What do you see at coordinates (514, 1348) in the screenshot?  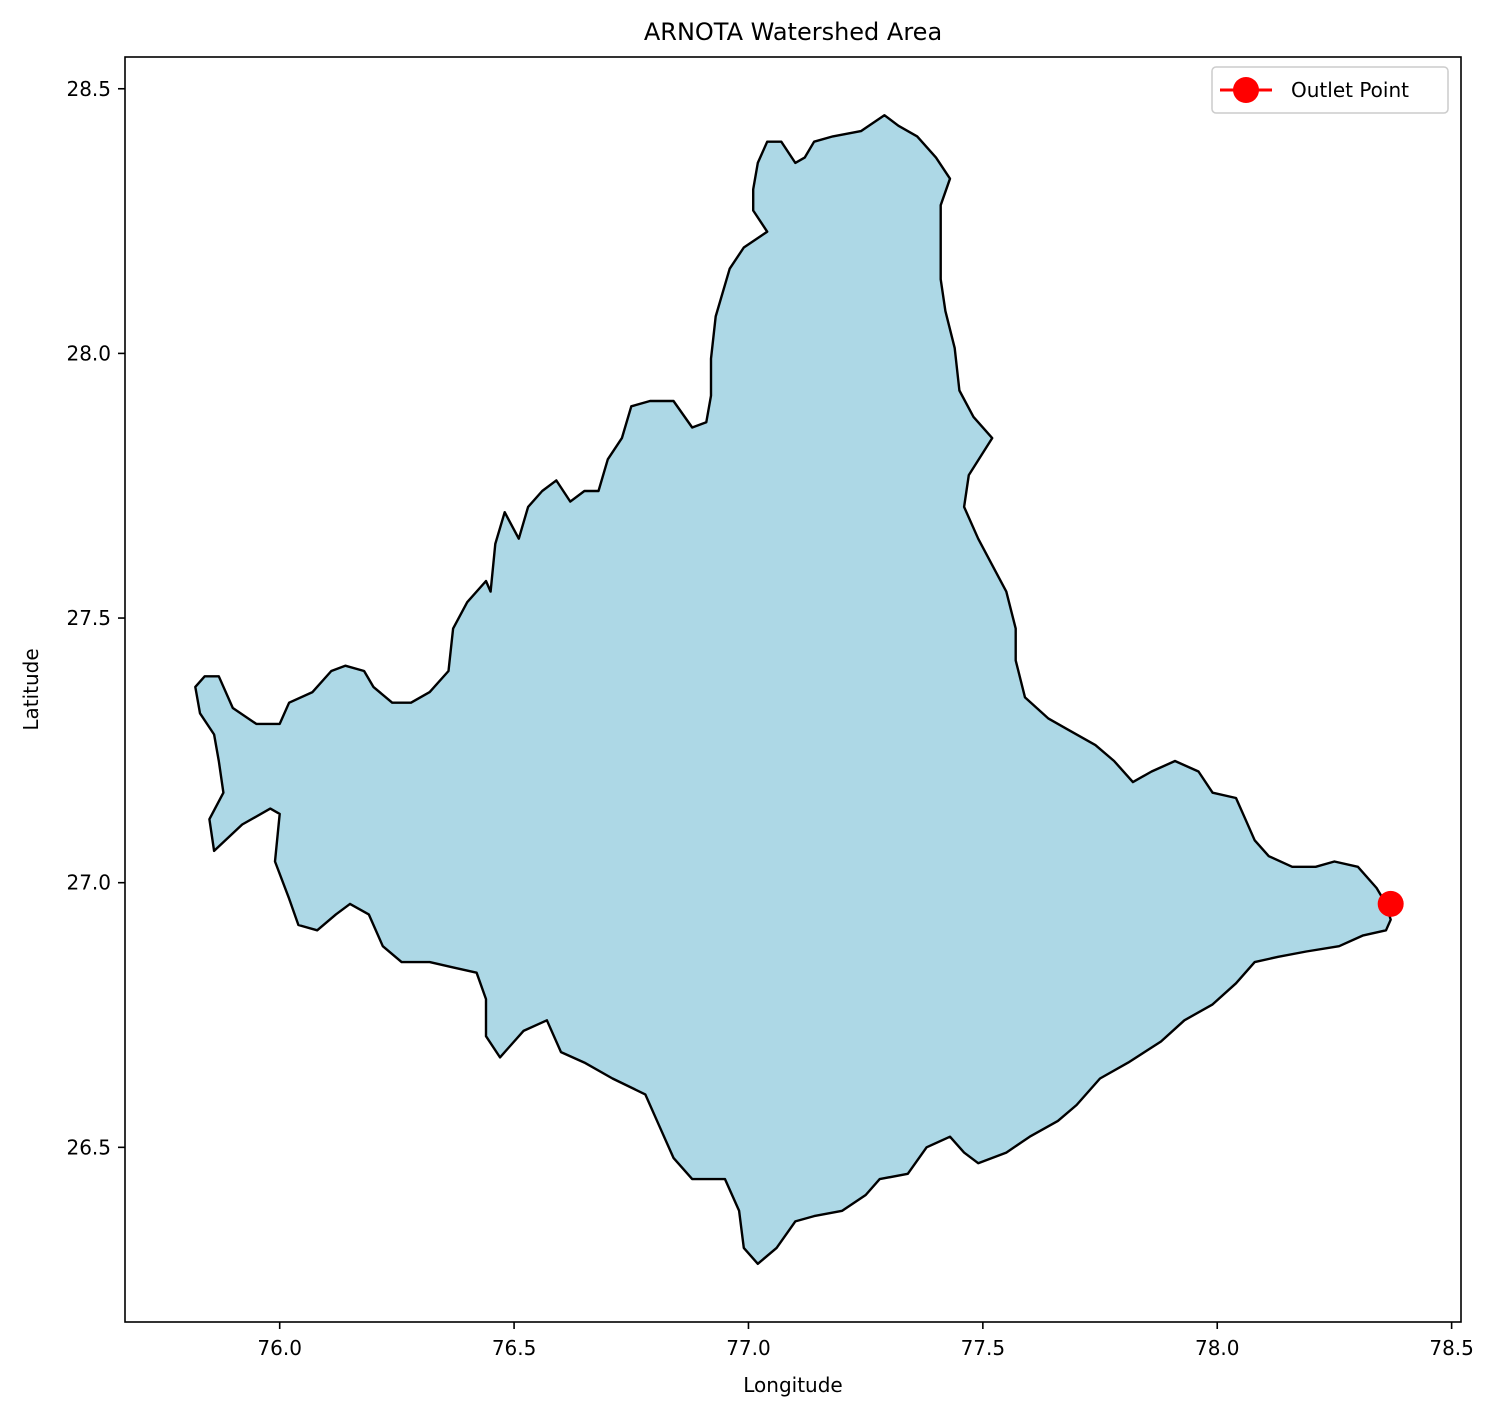 I see `x-tick-label: 76.5` at bounding box center [514, 1348].